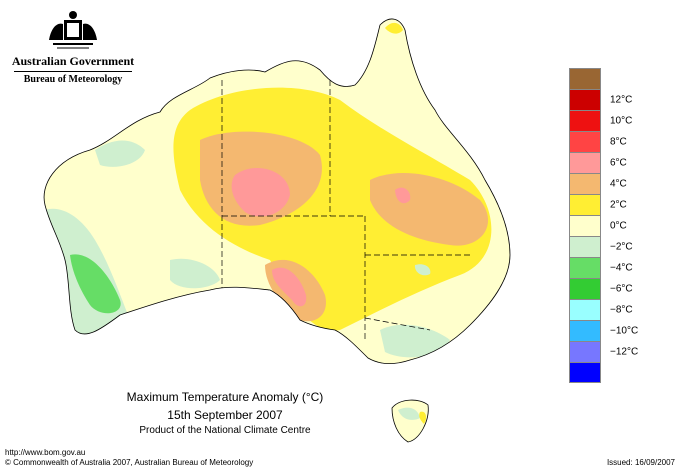 This screenshot has height=467, width=680. Describe the element at coordinates (618, 225) in the screenshot. I see `legend-label: 0°C` at that location.